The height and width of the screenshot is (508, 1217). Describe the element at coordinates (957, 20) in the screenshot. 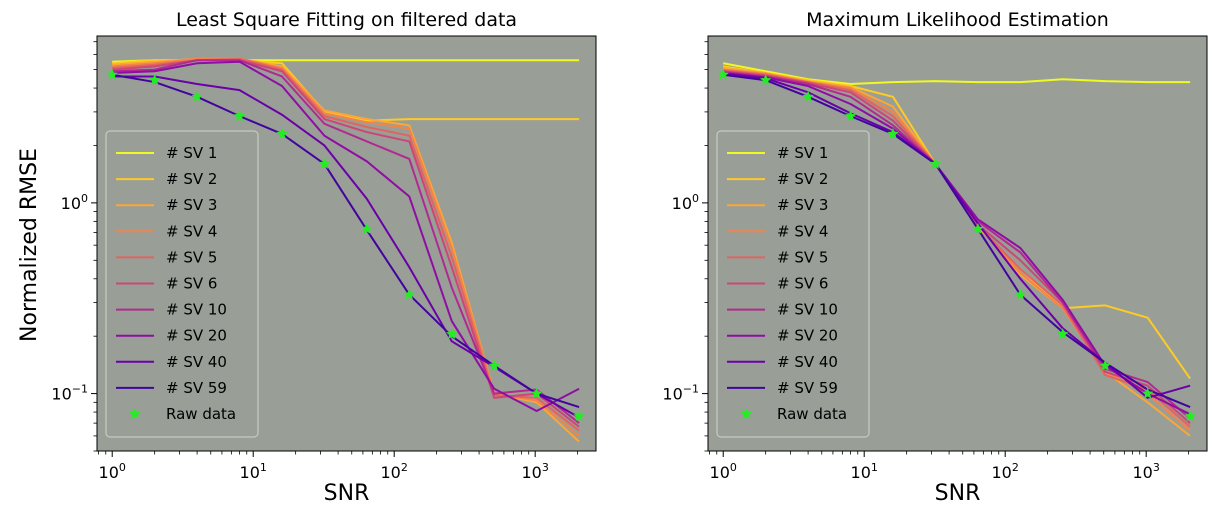

I see `chart-title: Maximum Likelihood Estimation` at that location.